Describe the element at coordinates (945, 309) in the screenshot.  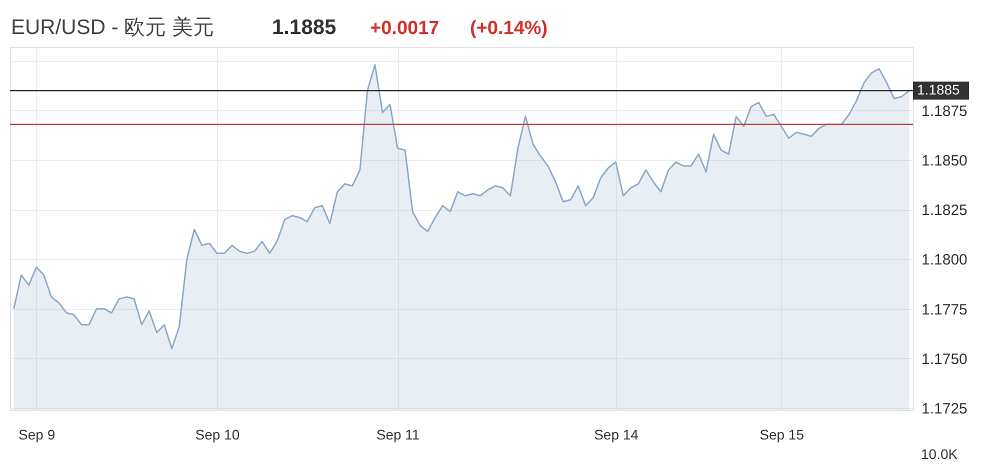
I see `y-tick-label: 1.1775` at that location.